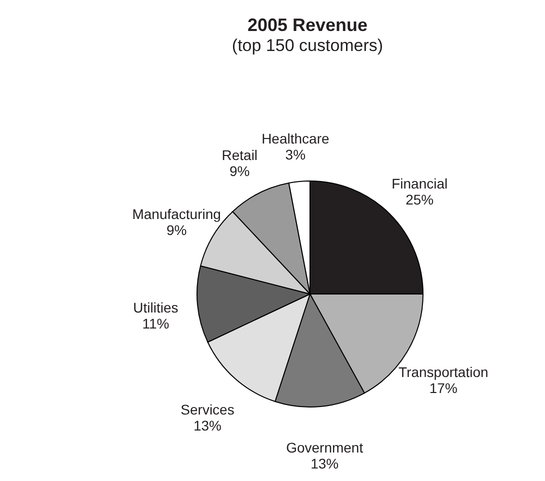 Image resolution: width=545 pixels, height=481 pixels. I want to click on slice-label: Utilities, so click(155, 308).